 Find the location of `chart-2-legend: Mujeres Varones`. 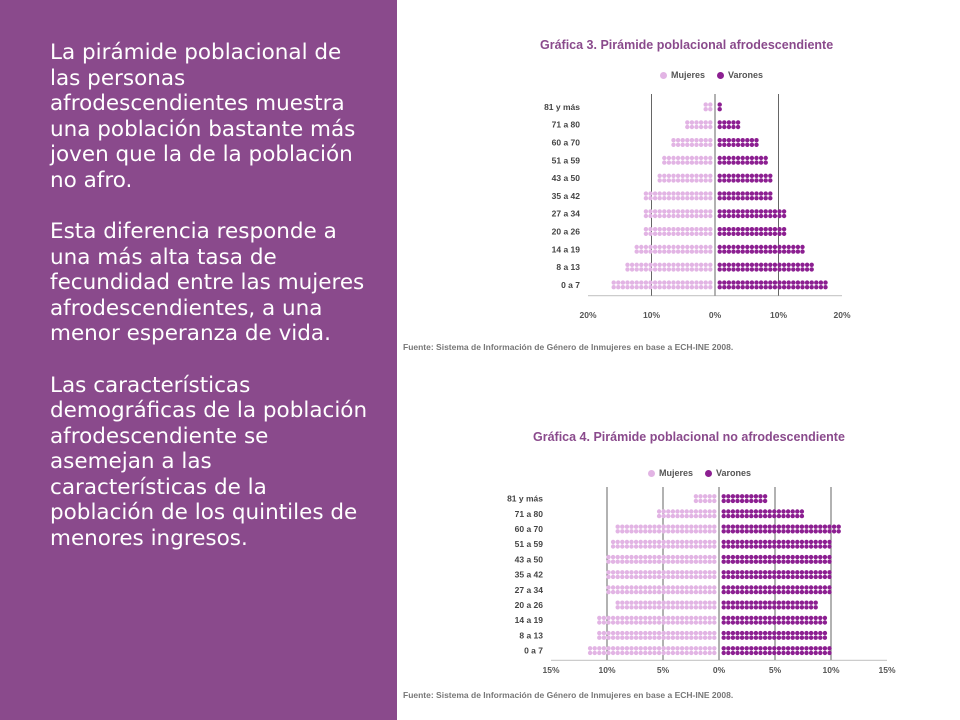

chart-2-legend: Mujeres Varones is located at coordinates (705, 473).